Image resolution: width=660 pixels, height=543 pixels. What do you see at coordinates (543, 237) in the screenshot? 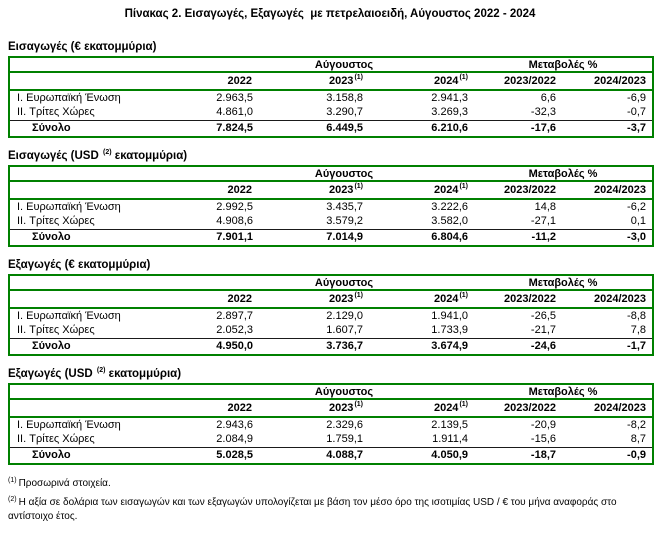
I see `total-value-cell: -11,2` at bounding box center [543, 237].